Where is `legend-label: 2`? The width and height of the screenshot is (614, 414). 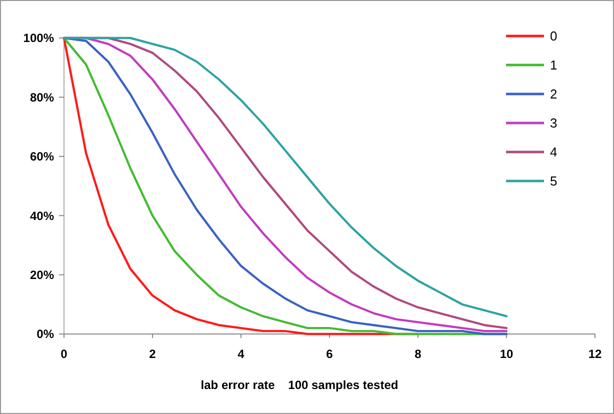
legend-label: 2 is located at coordinates (554, 94).